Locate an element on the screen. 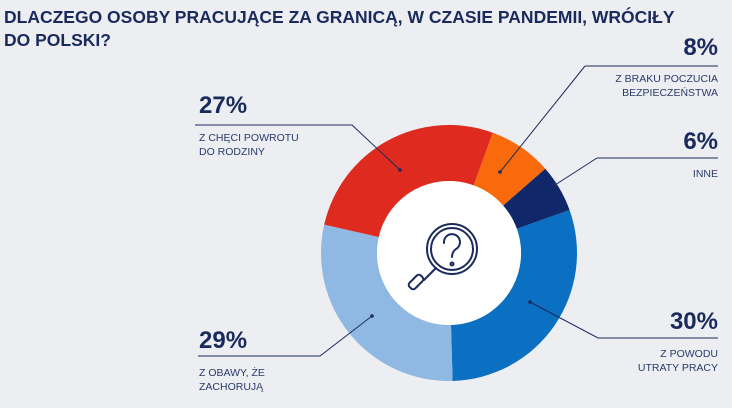 The height and width of the screenshot is (408, 732). donut-center is located at coordinates (449, 253).